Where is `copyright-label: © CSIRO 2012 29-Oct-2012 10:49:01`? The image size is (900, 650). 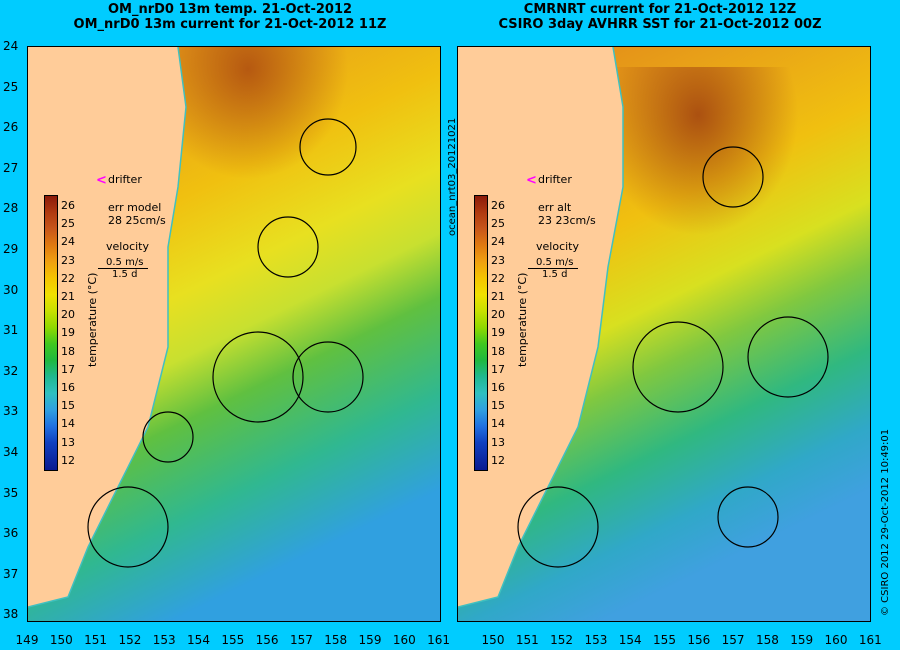
copyright-label: © CSIRO 2012 29-Oct-2012 10:49:01 is located at coordinates (885, 522).